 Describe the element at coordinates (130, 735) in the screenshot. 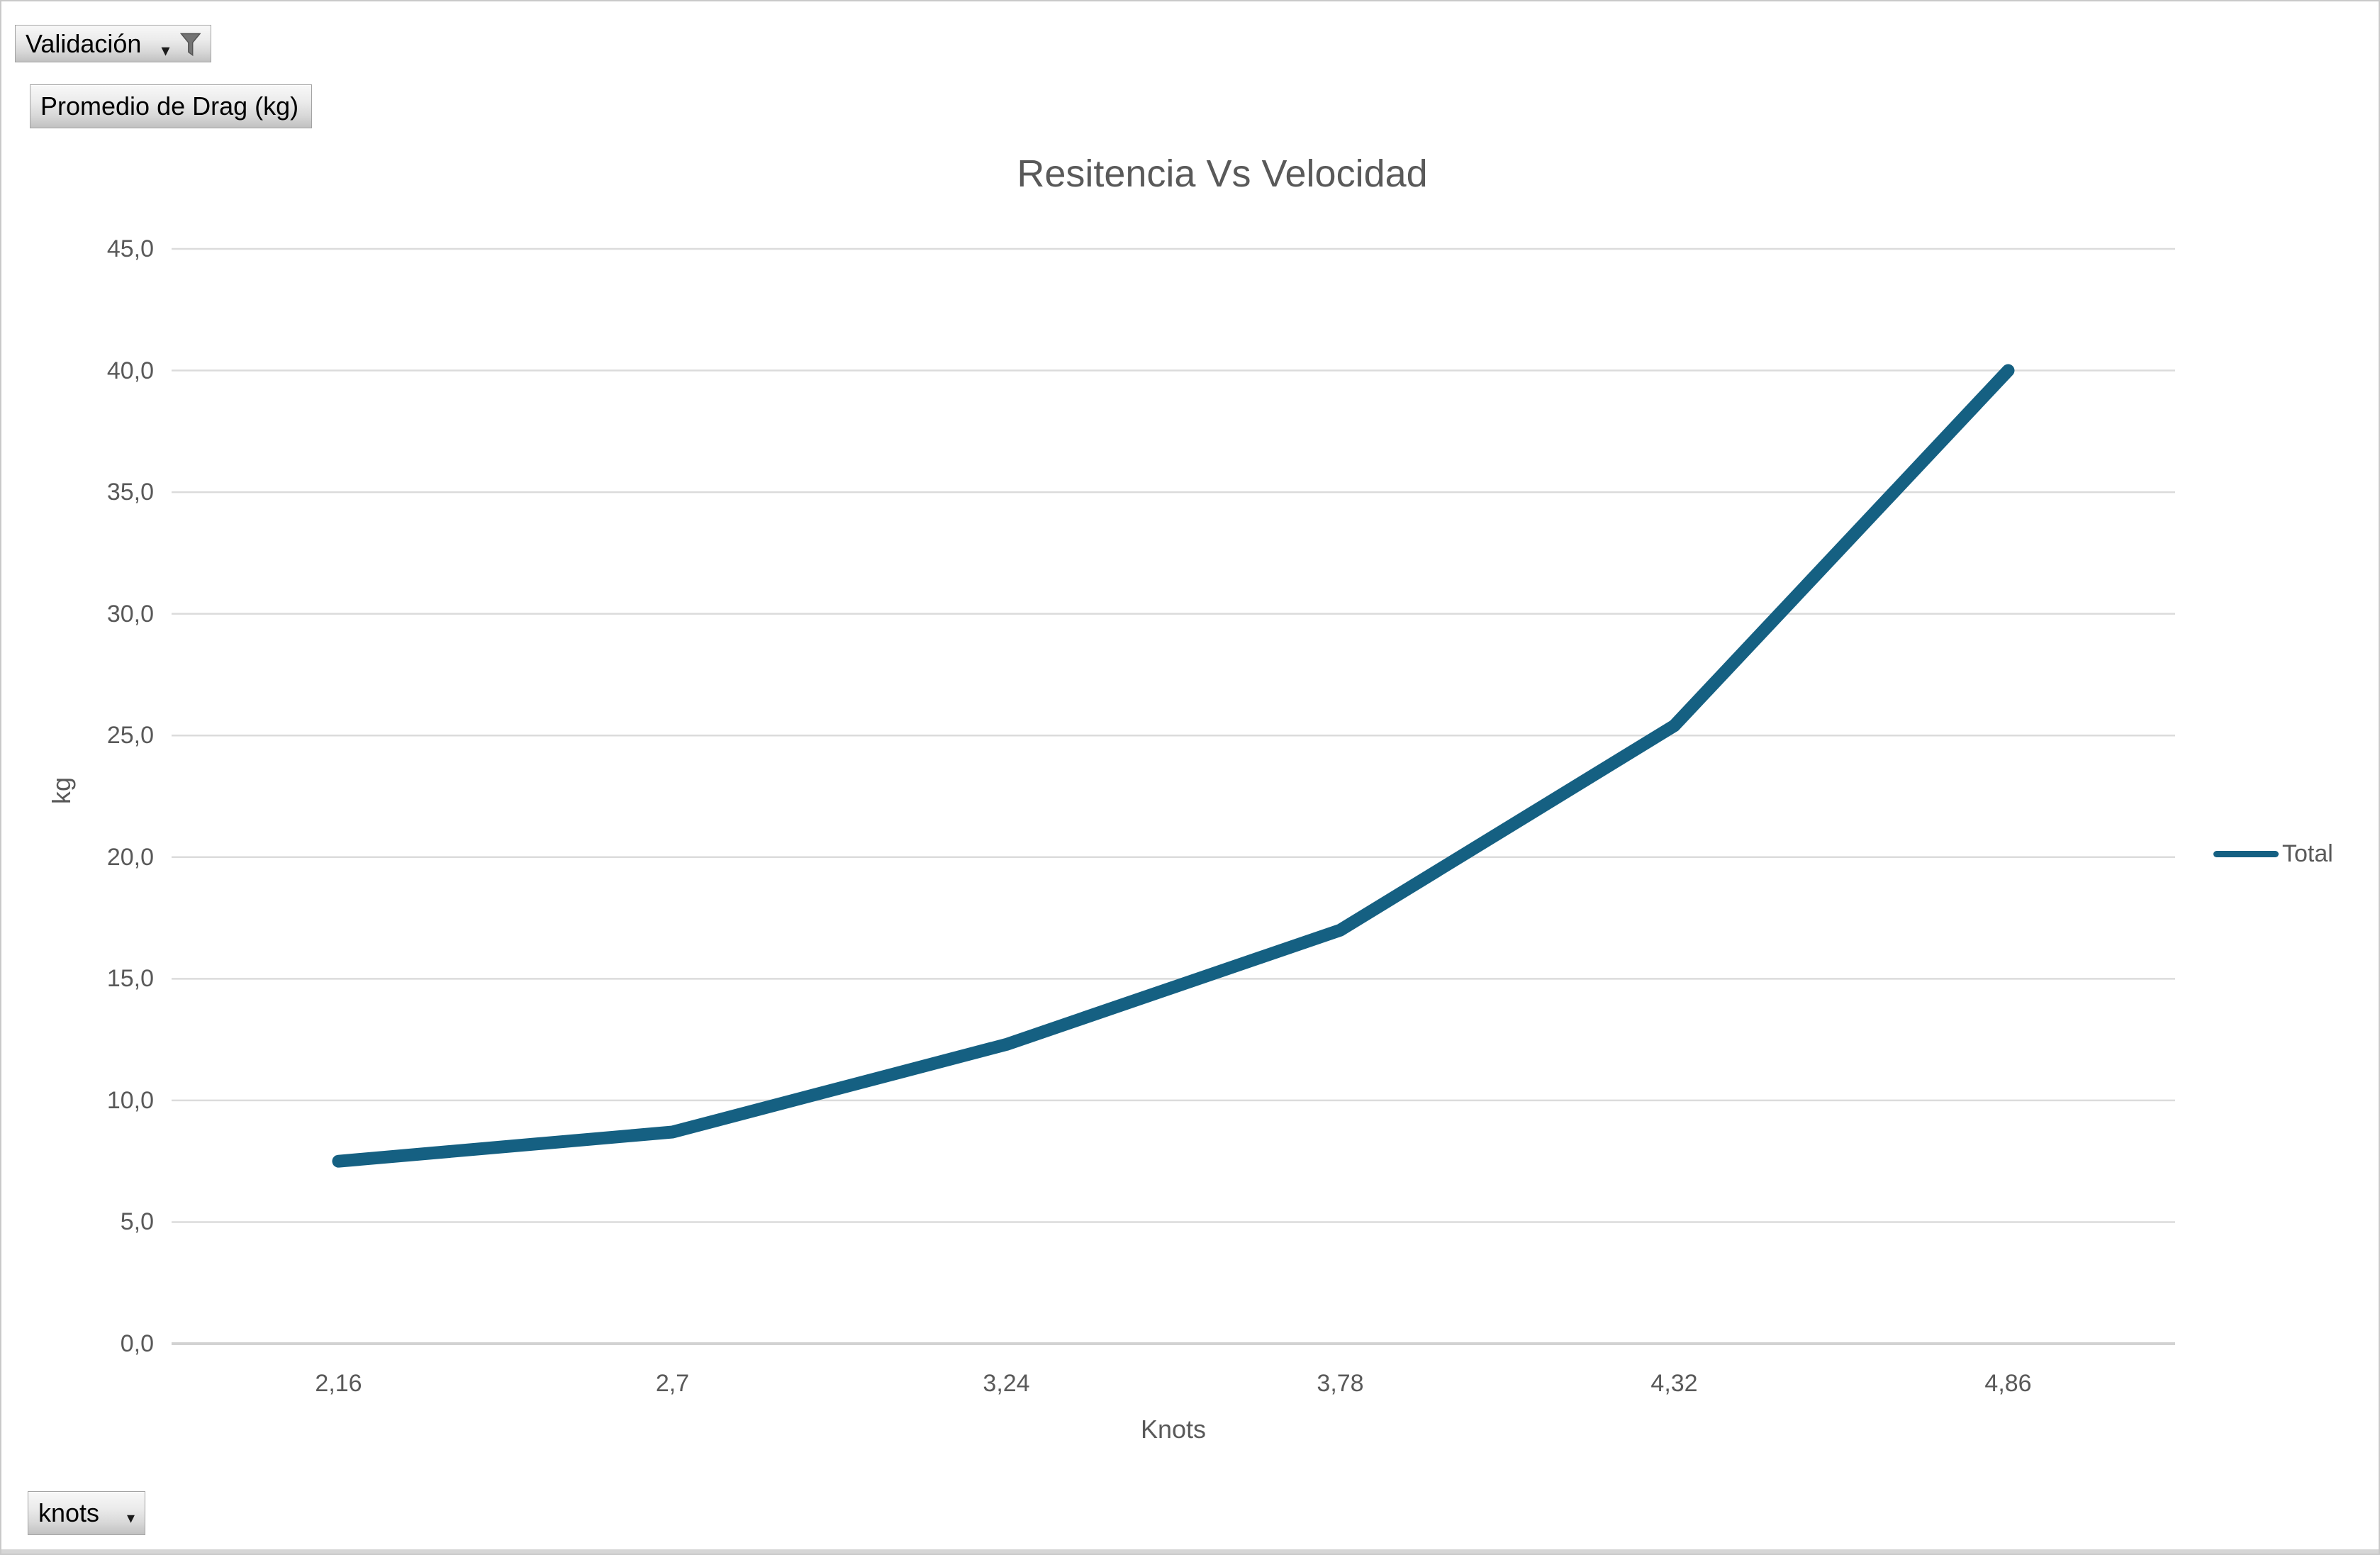

I see `y-tick-label: 25,0` at that location.